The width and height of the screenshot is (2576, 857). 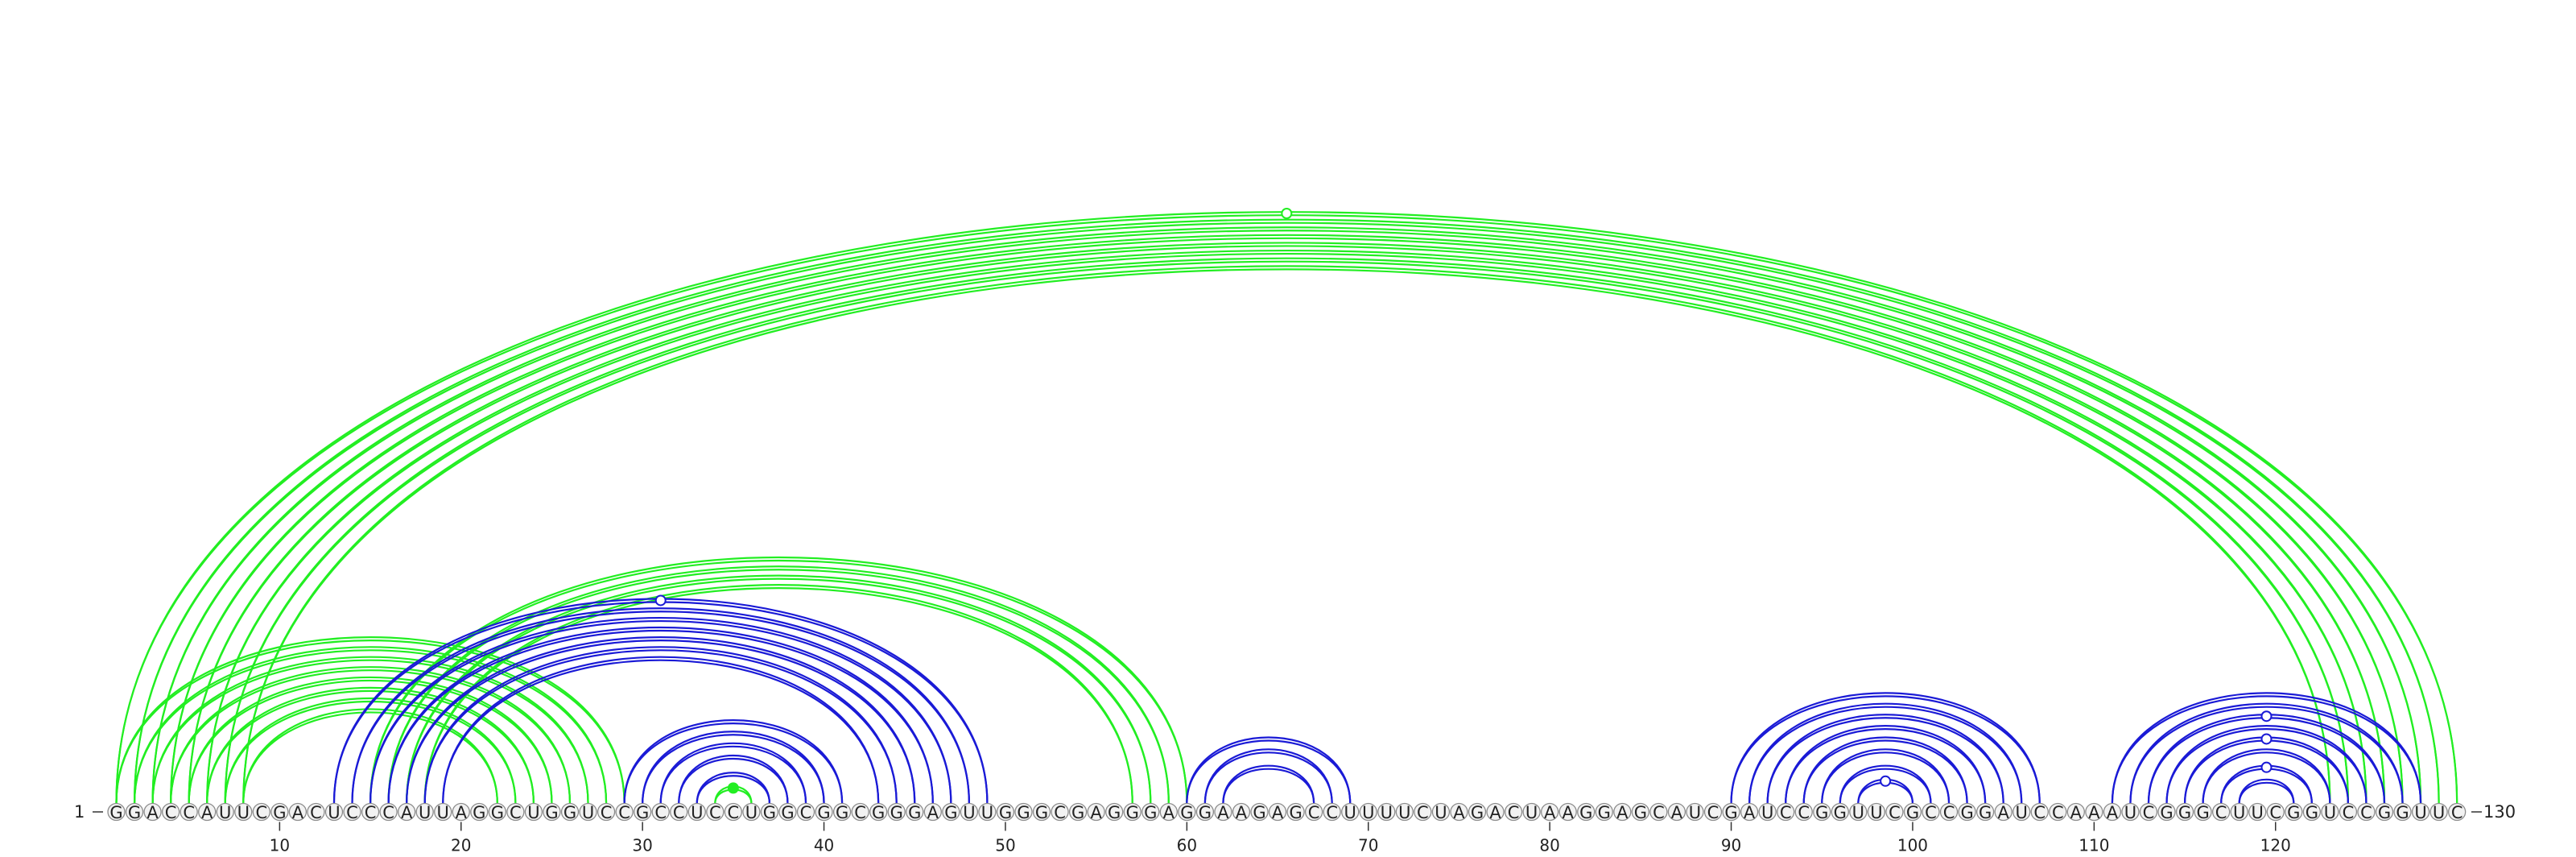 I want to click on sequence-start-label: 1, so click(x=79, y=812).